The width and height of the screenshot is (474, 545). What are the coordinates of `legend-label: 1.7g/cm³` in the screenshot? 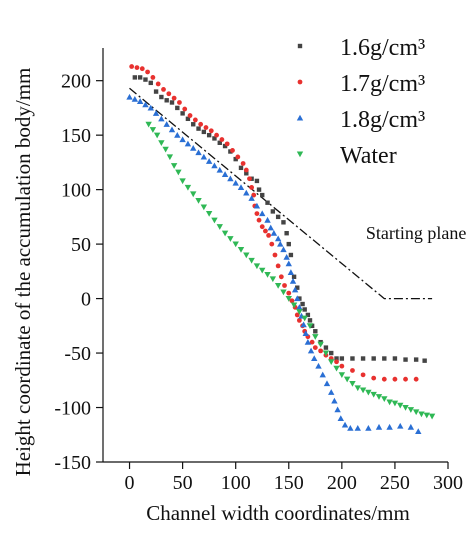 It's located at (382, 84).